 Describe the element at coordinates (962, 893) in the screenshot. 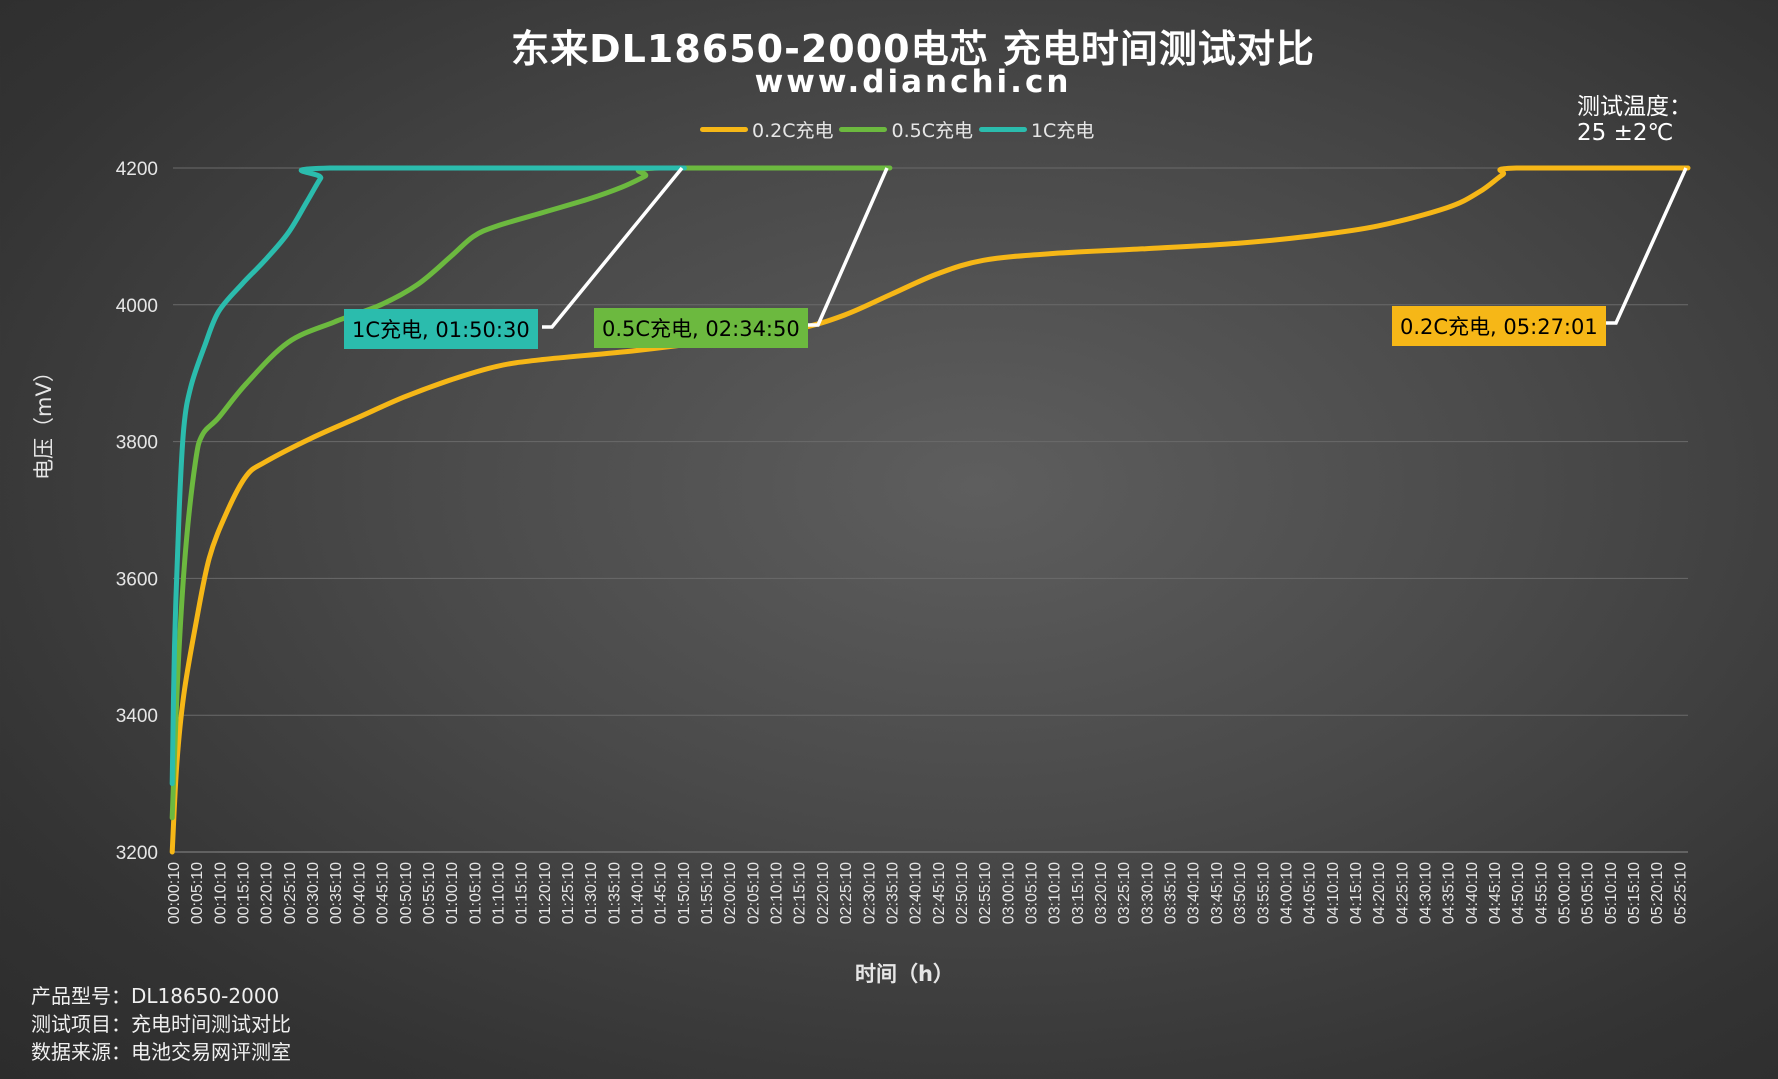

I see `x-tick-02:50:10: 02:50:10` at that location.